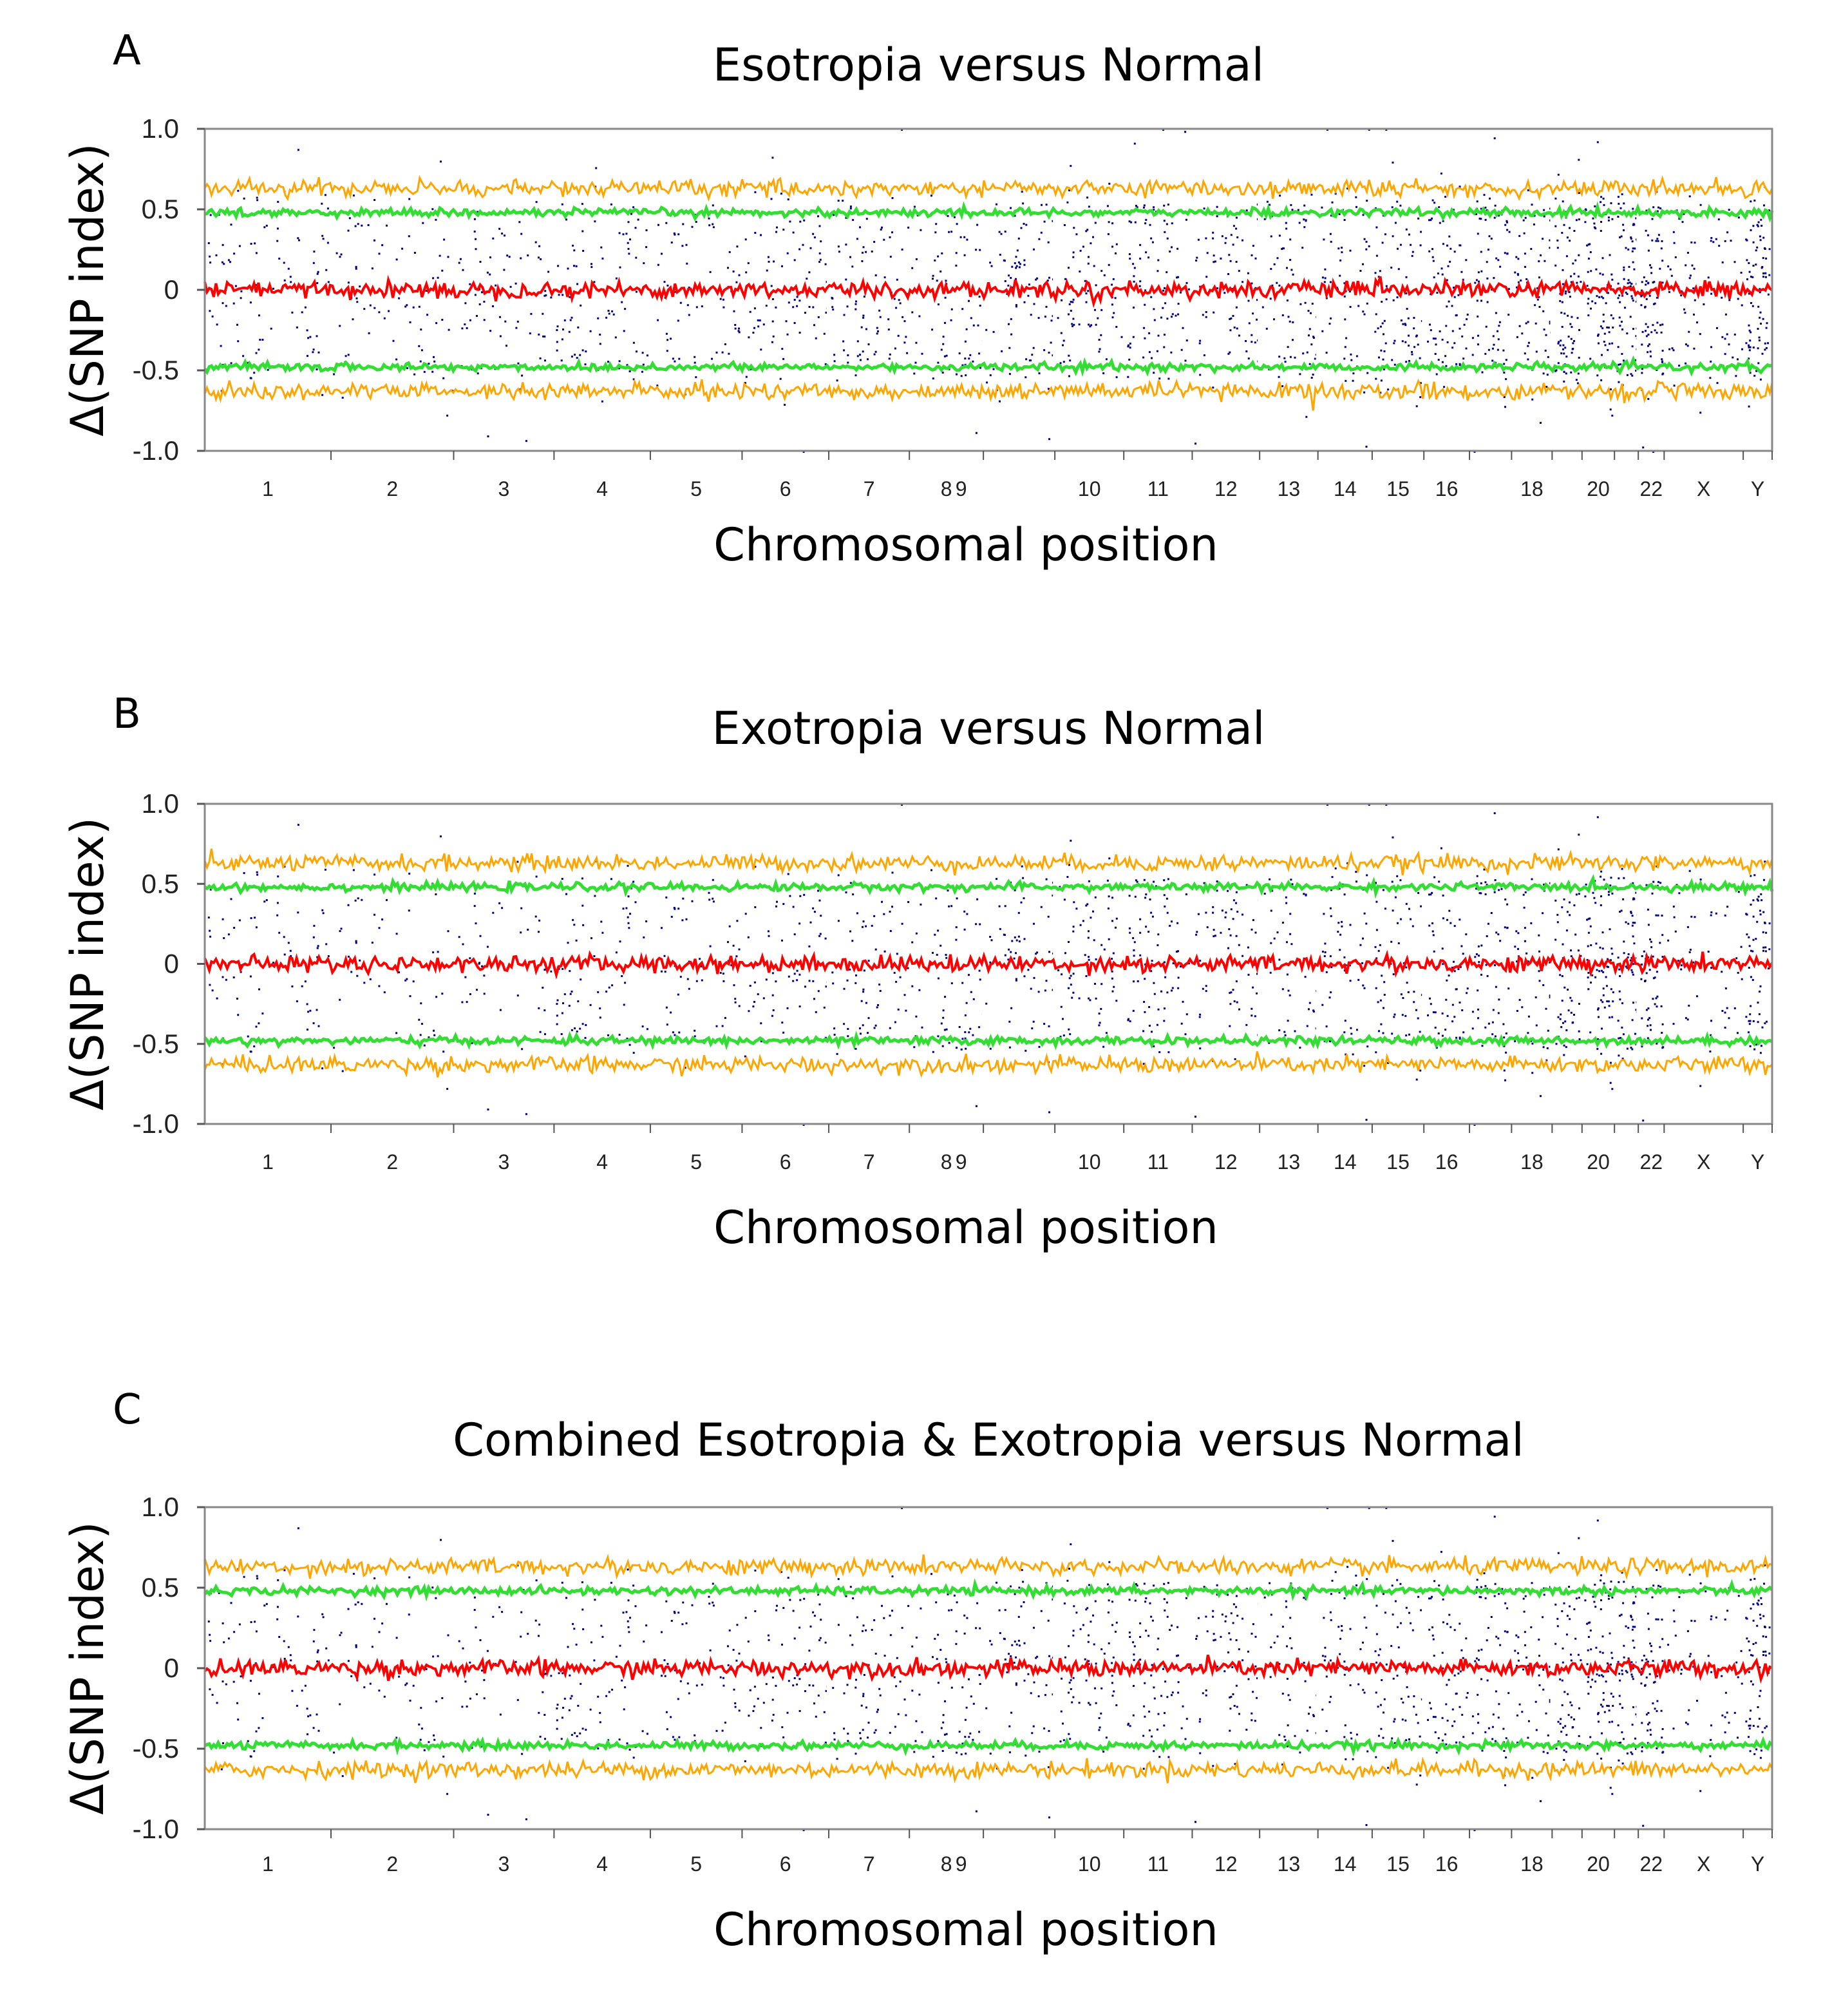 The height and width of the screenshot is (2016, 1832). I want to click on panel-title: Esotropia versus Normal, so click(988, 65).